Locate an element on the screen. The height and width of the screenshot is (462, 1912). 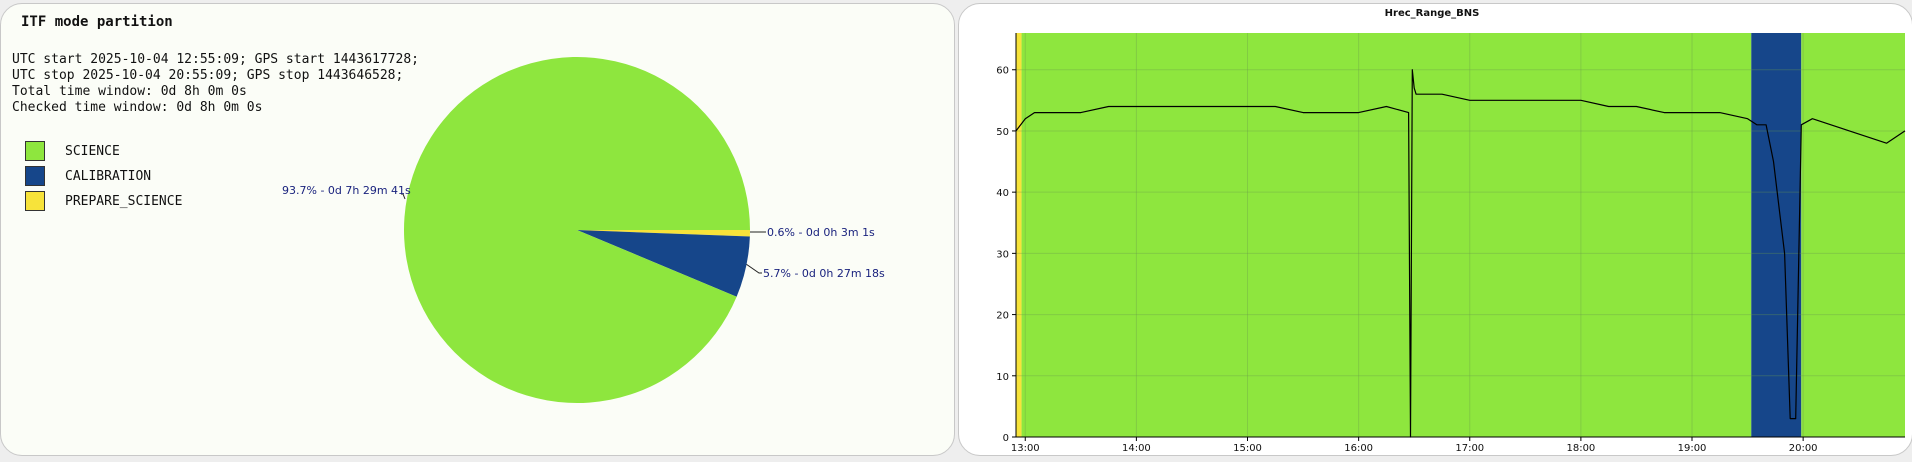
legend-label-prepare-science: PREPARE_SCIENCE is located at coordinates (124, 201).